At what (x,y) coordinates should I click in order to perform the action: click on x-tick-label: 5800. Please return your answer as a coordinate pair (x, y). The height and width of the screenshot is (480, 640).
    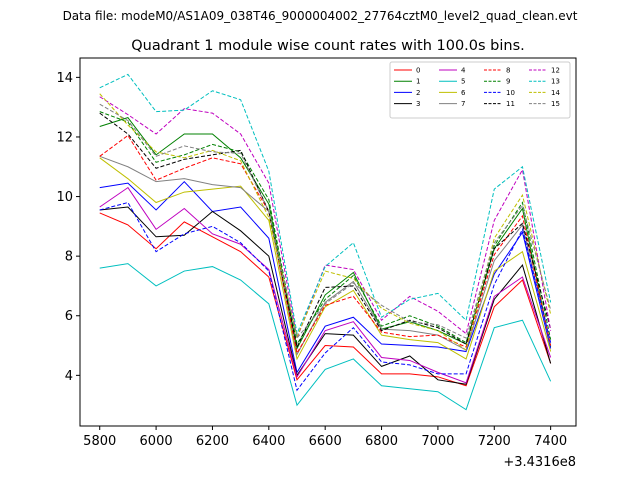
    Looking at the image, I should click on (99, 441).